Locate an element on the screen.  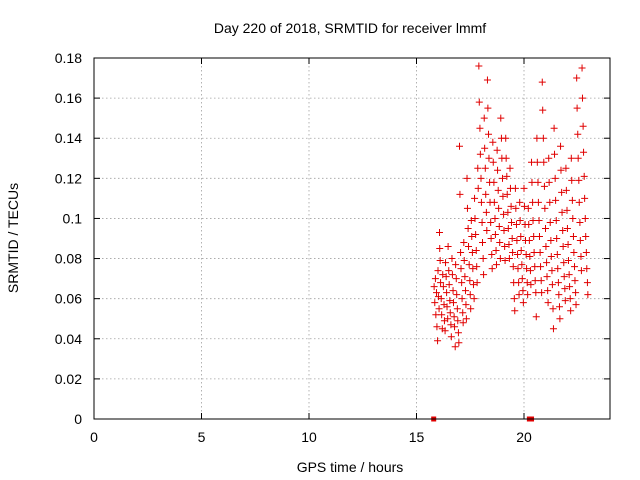
y-tick-label: 0.06 is located at coordinates (68, 299).